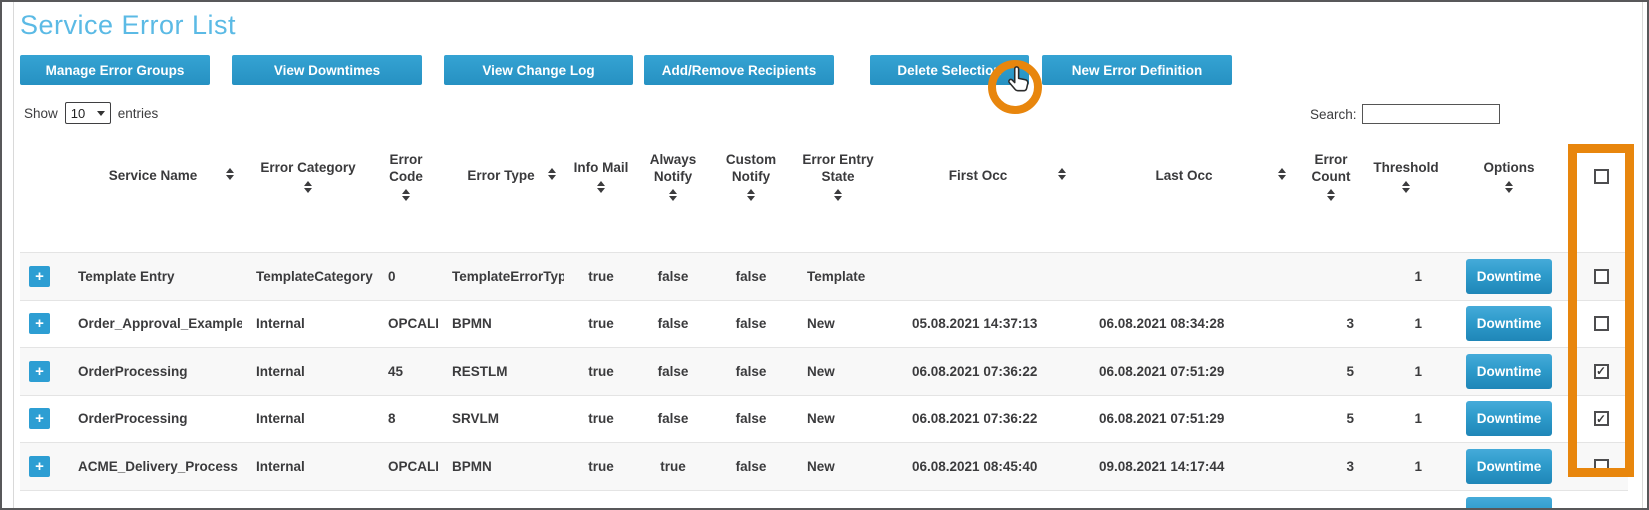 This screenshot has height=510, width=1649. I want to click on view-downtimes-button: View Downtimes, so click(327, 70).